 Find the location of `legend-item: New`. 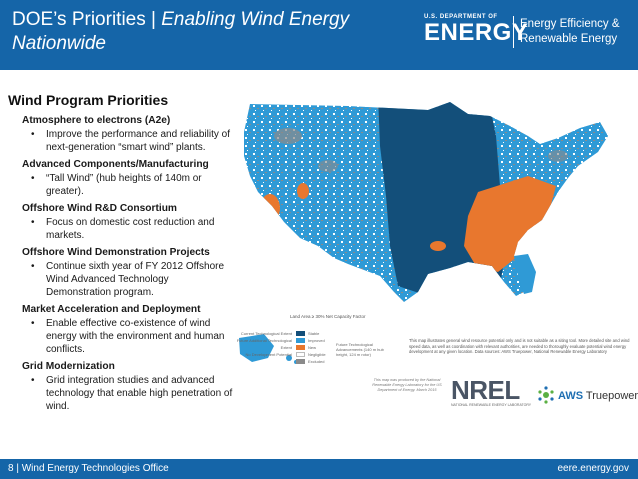

legend-item: New is located at coordinates (341, 347).